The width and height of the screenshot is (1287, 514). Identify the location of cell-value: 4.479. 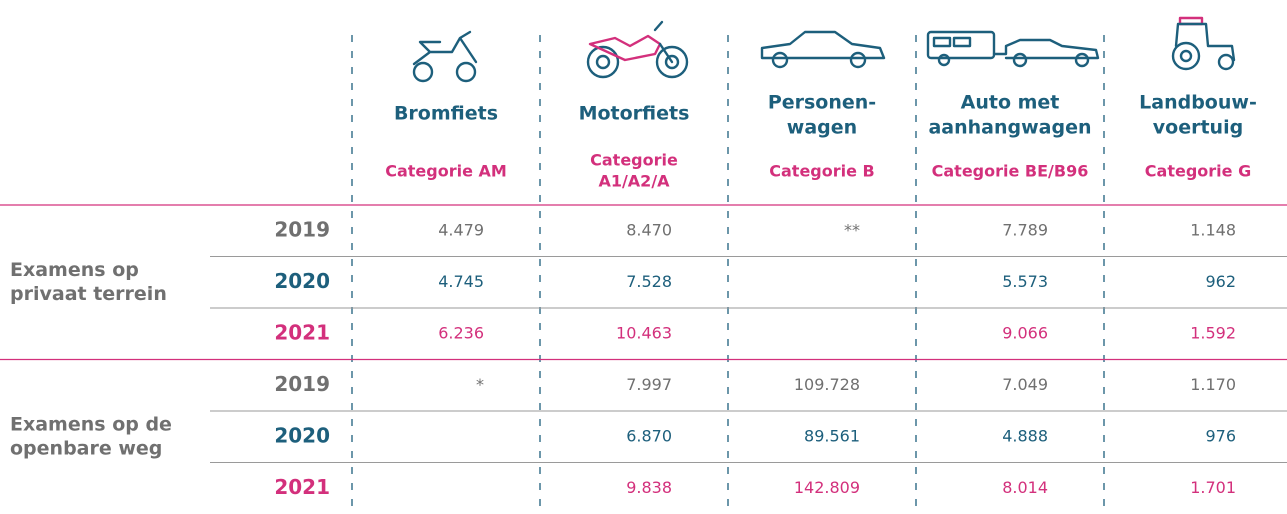
(461, 229).